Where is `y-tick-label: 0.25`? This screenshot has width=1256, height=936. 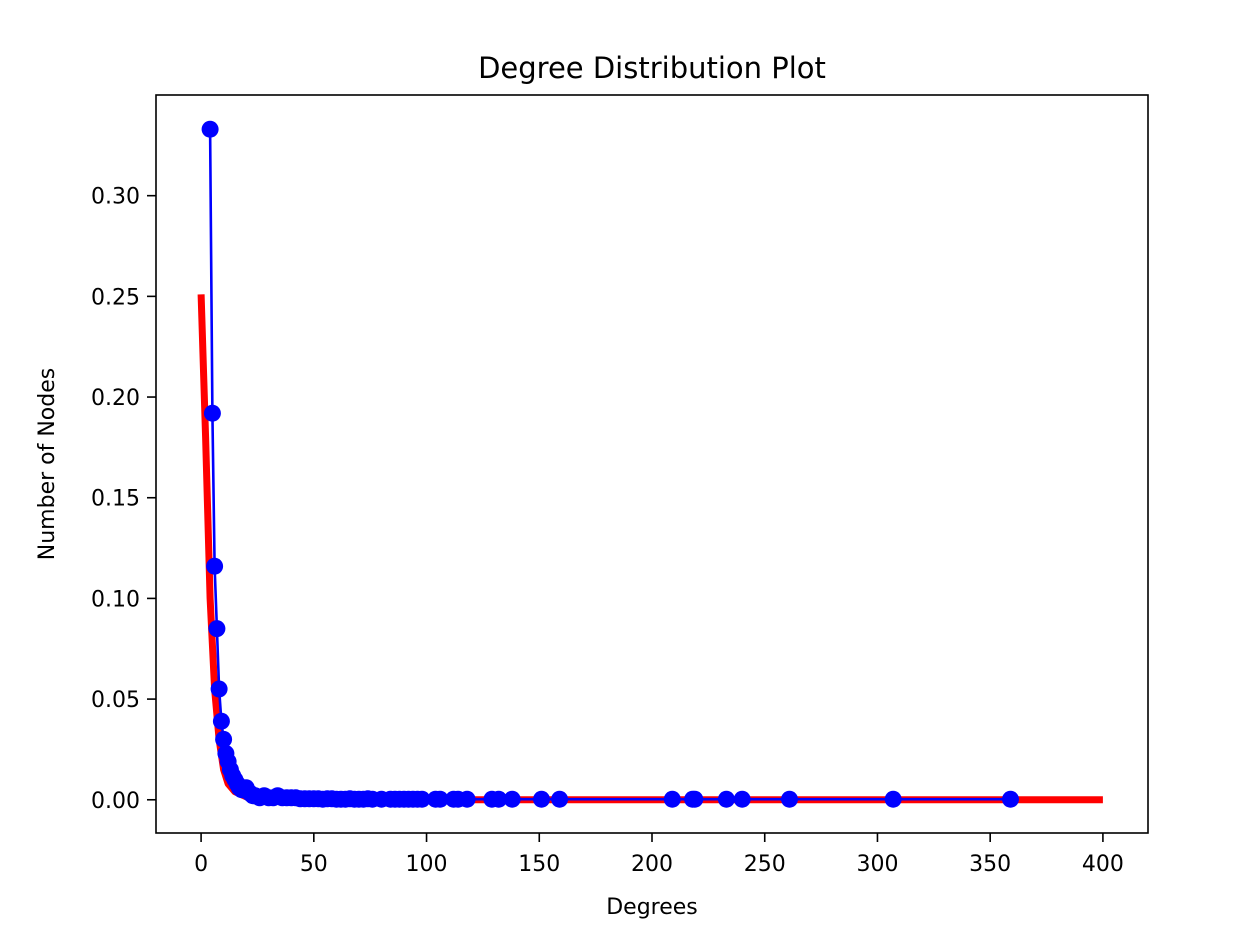
y-tick-label: 0.25 is located at coordinates (115, 297).